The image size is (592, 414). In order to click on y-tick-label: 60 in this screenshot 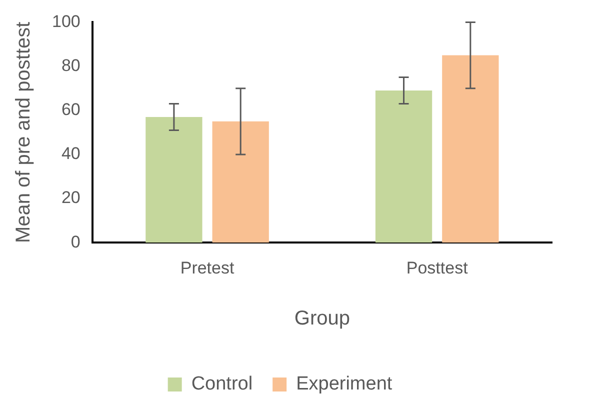, I will do `click(70, 110)`.